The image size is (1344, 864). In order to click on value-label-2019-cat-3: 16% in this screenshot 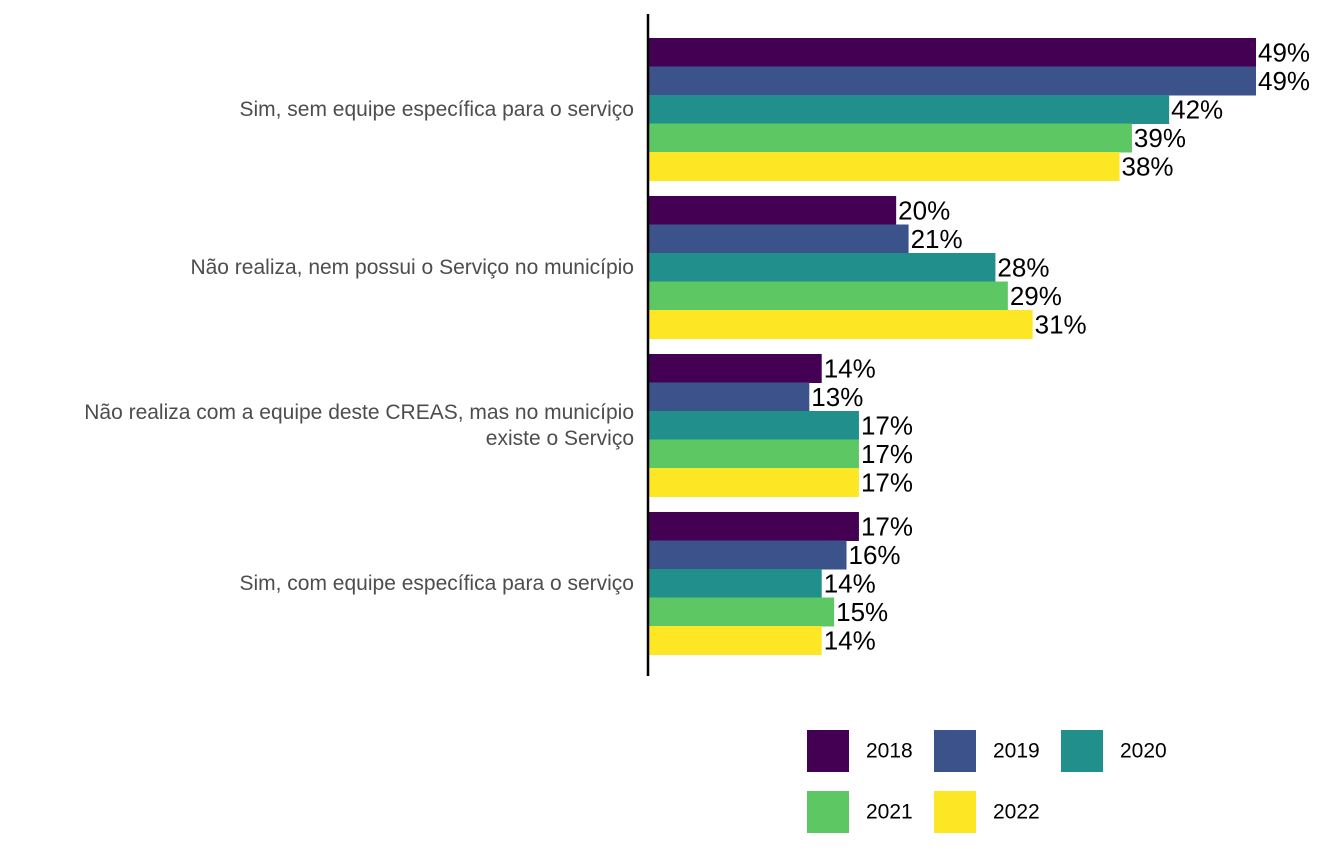, I will do `click(875, 555)`.